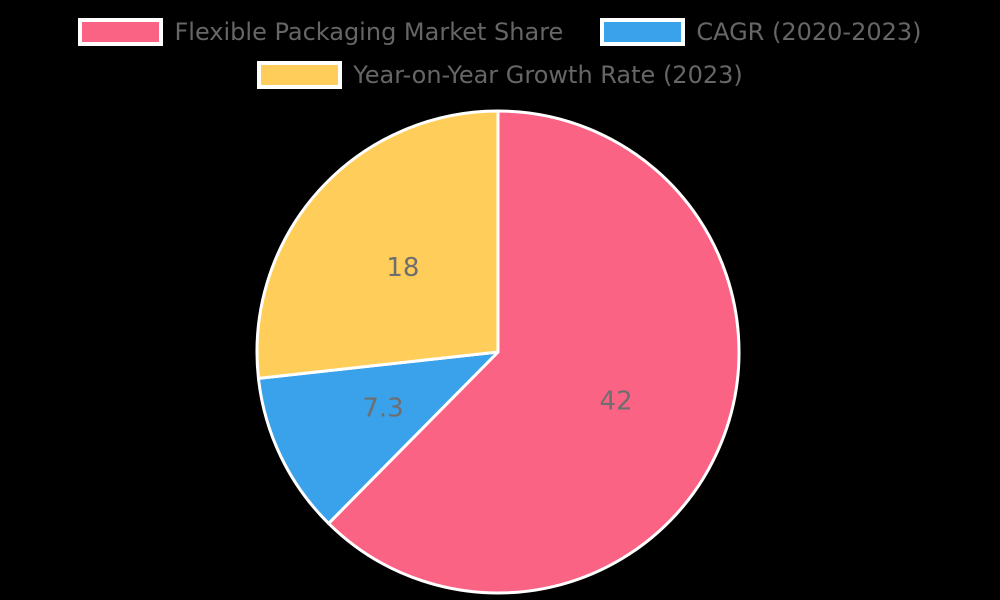  Describe the element at coordinates (548, 75) in the screenshot. I see `legend-label-yoy-growth: Year-on-Year Growth Rate (2023)` at that location.